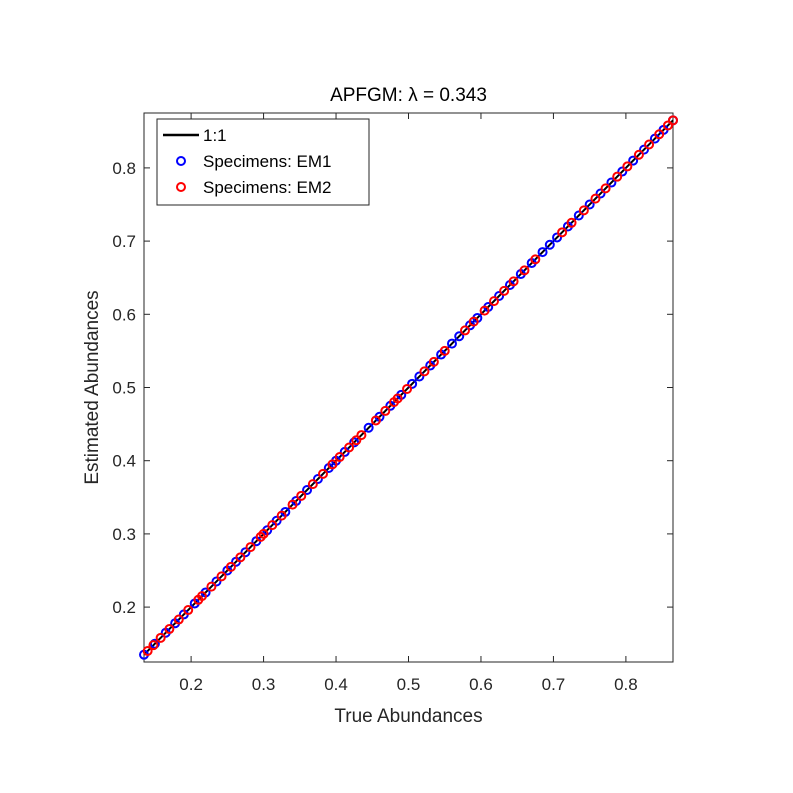  What do you see at coordinates (408, 95) in the screenshot?
I see `chart-title: APFGM: λ = 0.343` at bounding box center [408, 95].